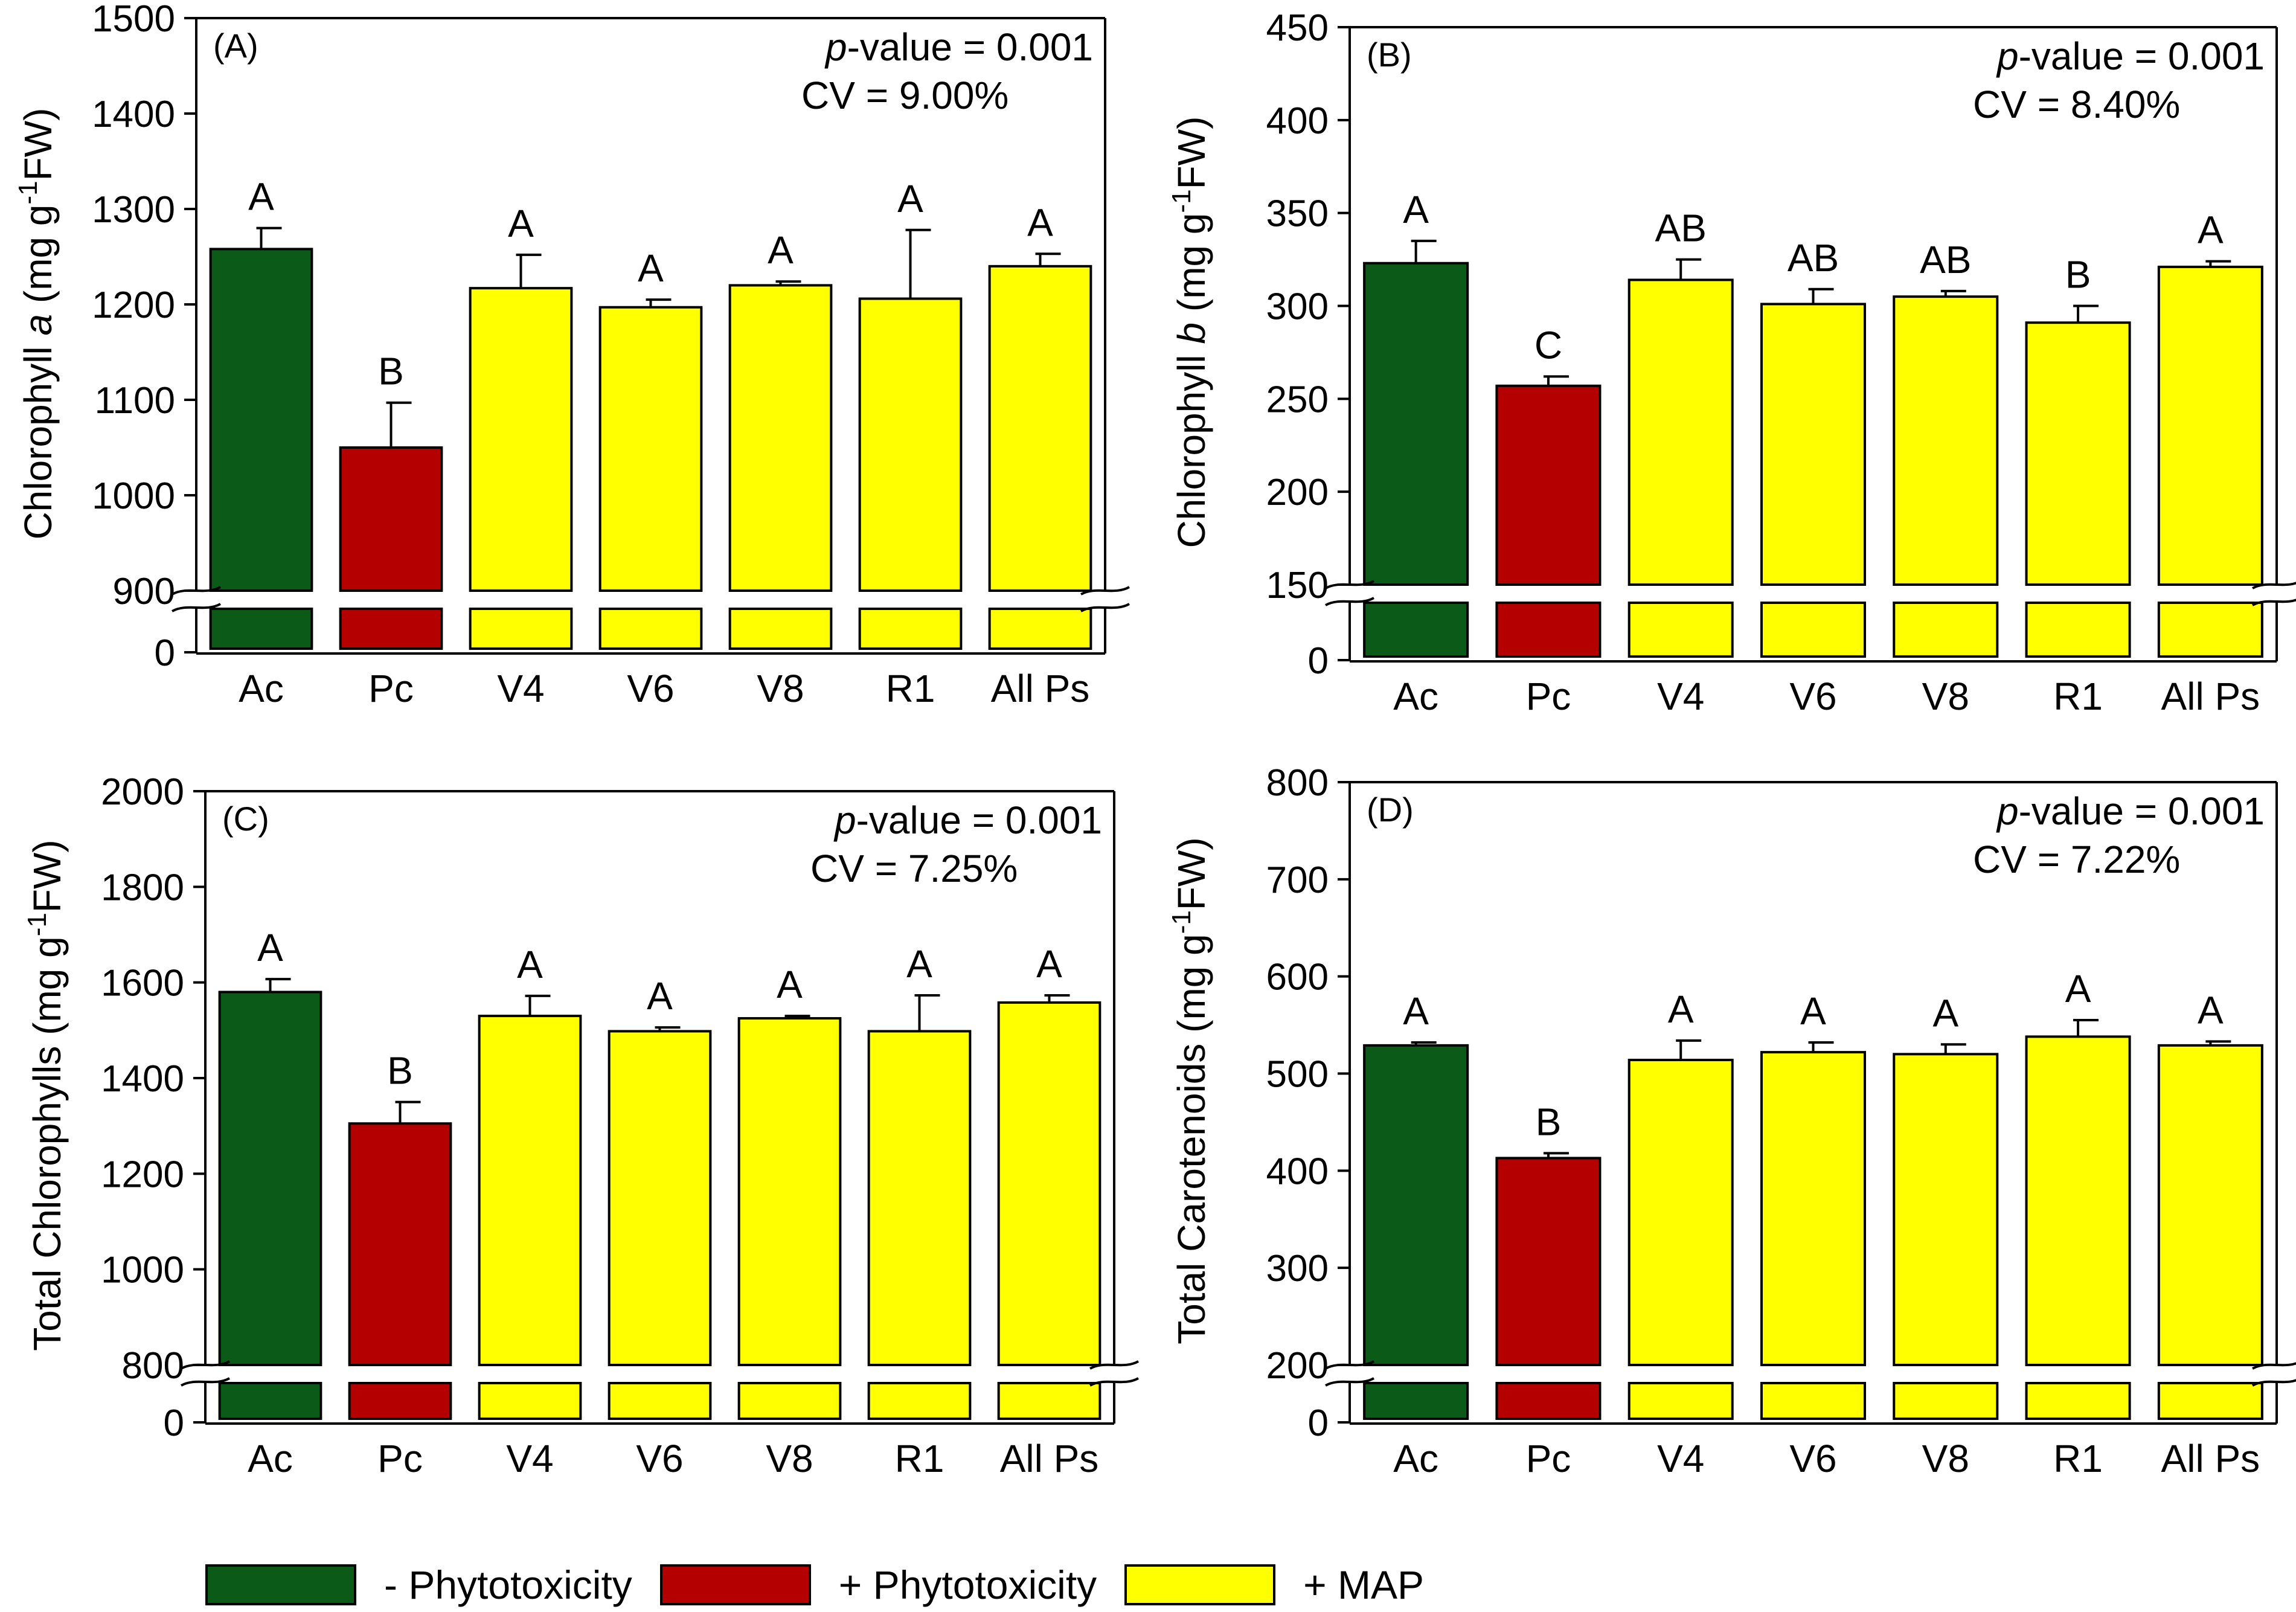  I want to click on y-tick-label: 250, so click(1297, 399).